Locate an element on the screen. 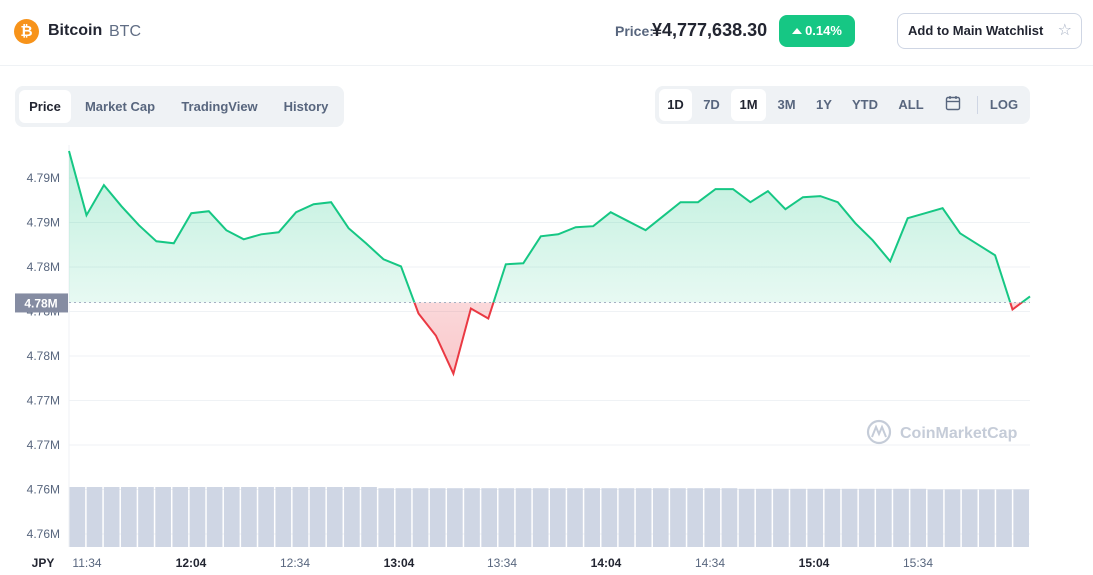 This screenshot has height=575, width=1093. tab-market-cap: Market Cap is located at coordinates (120, 106).